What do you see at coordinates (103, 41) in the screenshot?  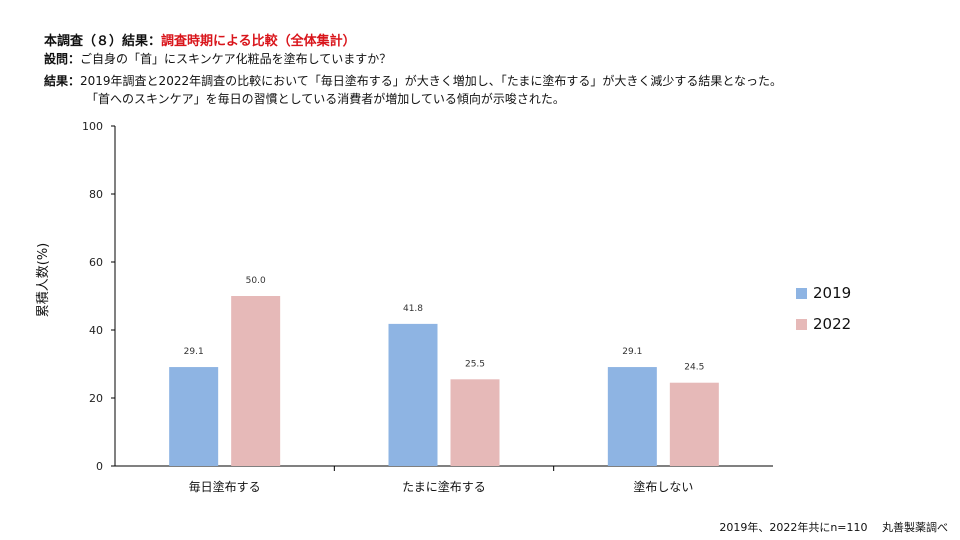 I see `title-prefix: 本調査（８）結果：` at bounding box center [103, 41].